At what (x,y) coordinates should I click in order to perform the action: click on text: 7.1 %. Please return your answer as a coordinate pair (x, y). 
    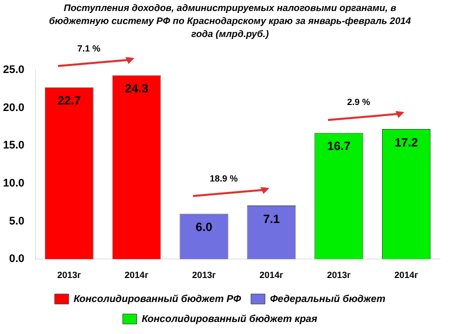
    Looking at the image, I should click on (88, 48).